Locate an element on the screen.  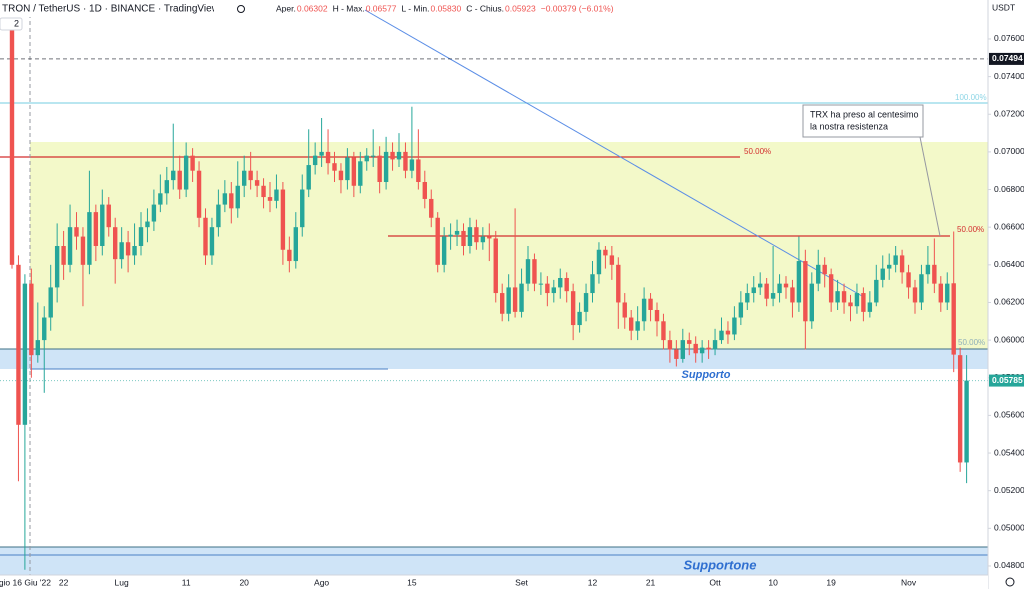
y-tick-label: 0.05600 is located at coordinates (1009, 415).